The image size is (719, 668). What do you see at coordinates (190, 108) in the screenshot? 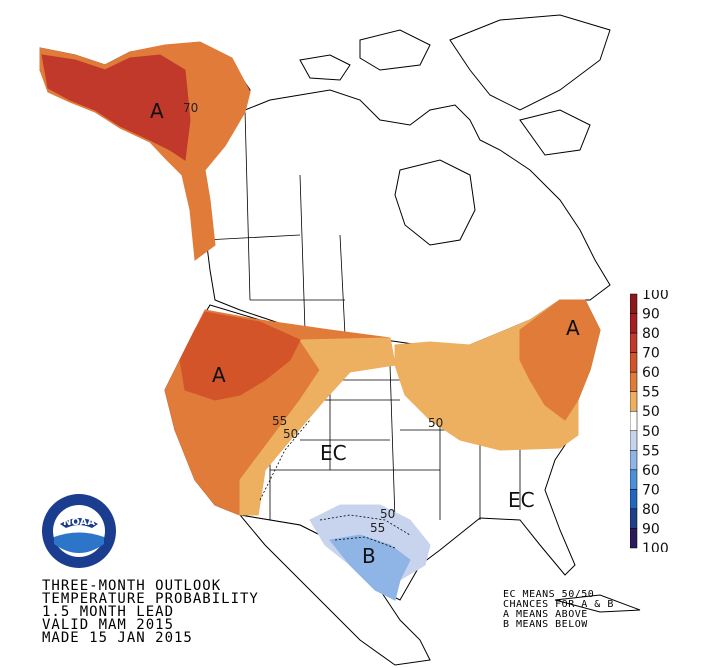
I see `alaska-contour-label: 70` at bounding box center [190, 108].